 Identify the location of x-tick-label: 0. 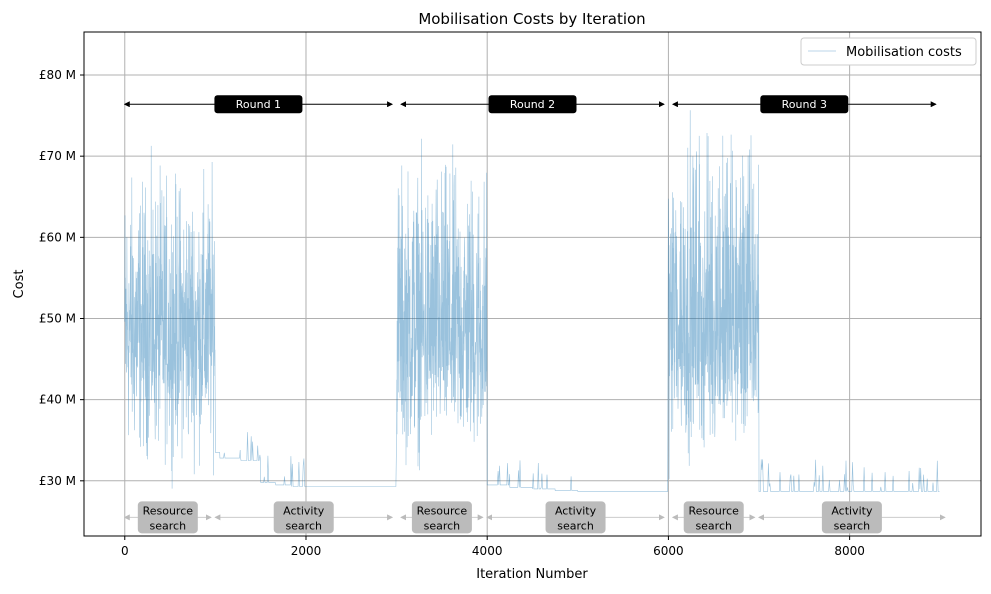
(125, 551).